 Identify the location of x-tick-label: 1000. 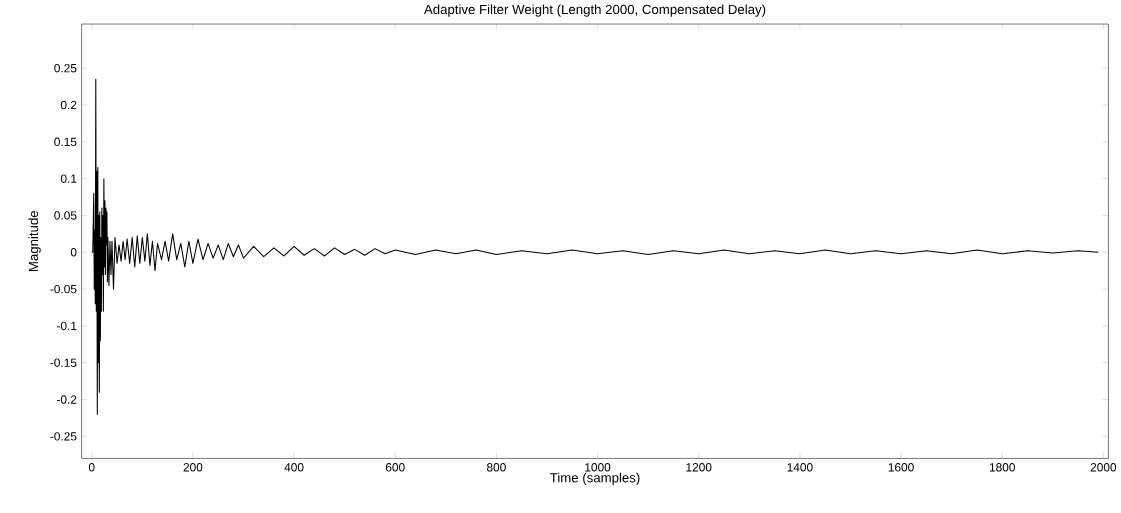
(598, 467).